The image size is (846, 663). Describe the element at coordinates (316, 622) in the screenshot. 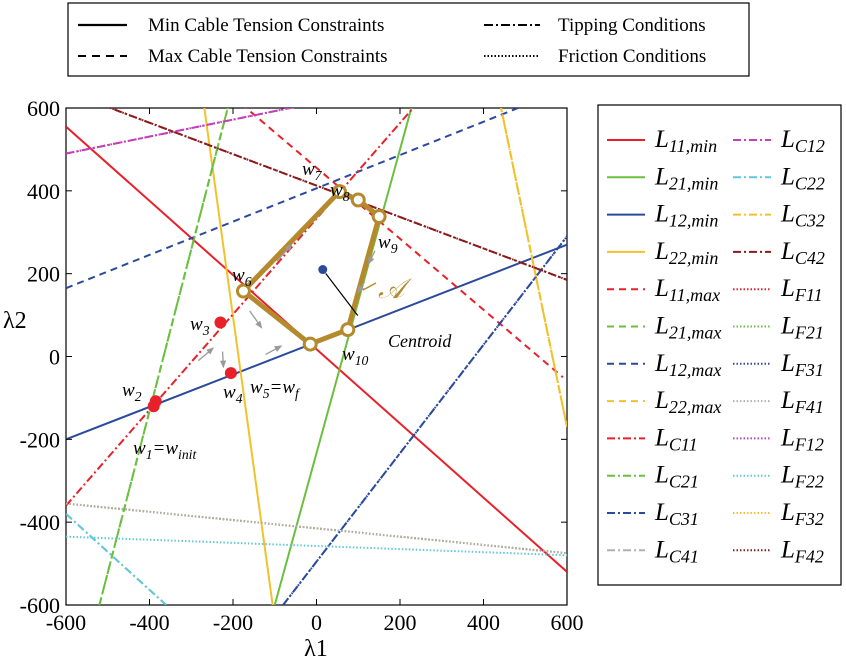

I see `x-tick-label: 0` at that location.